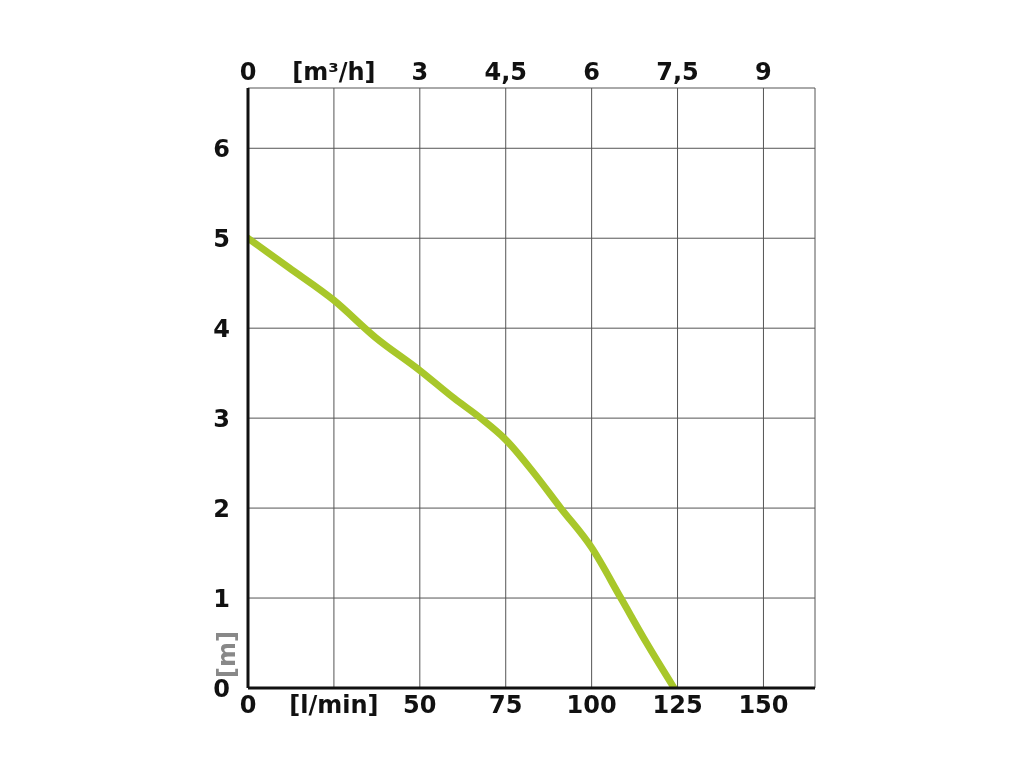  Describe the element at coordinates (221, 418) in the screenshot. I see `y-tick-label: 3` at that location.